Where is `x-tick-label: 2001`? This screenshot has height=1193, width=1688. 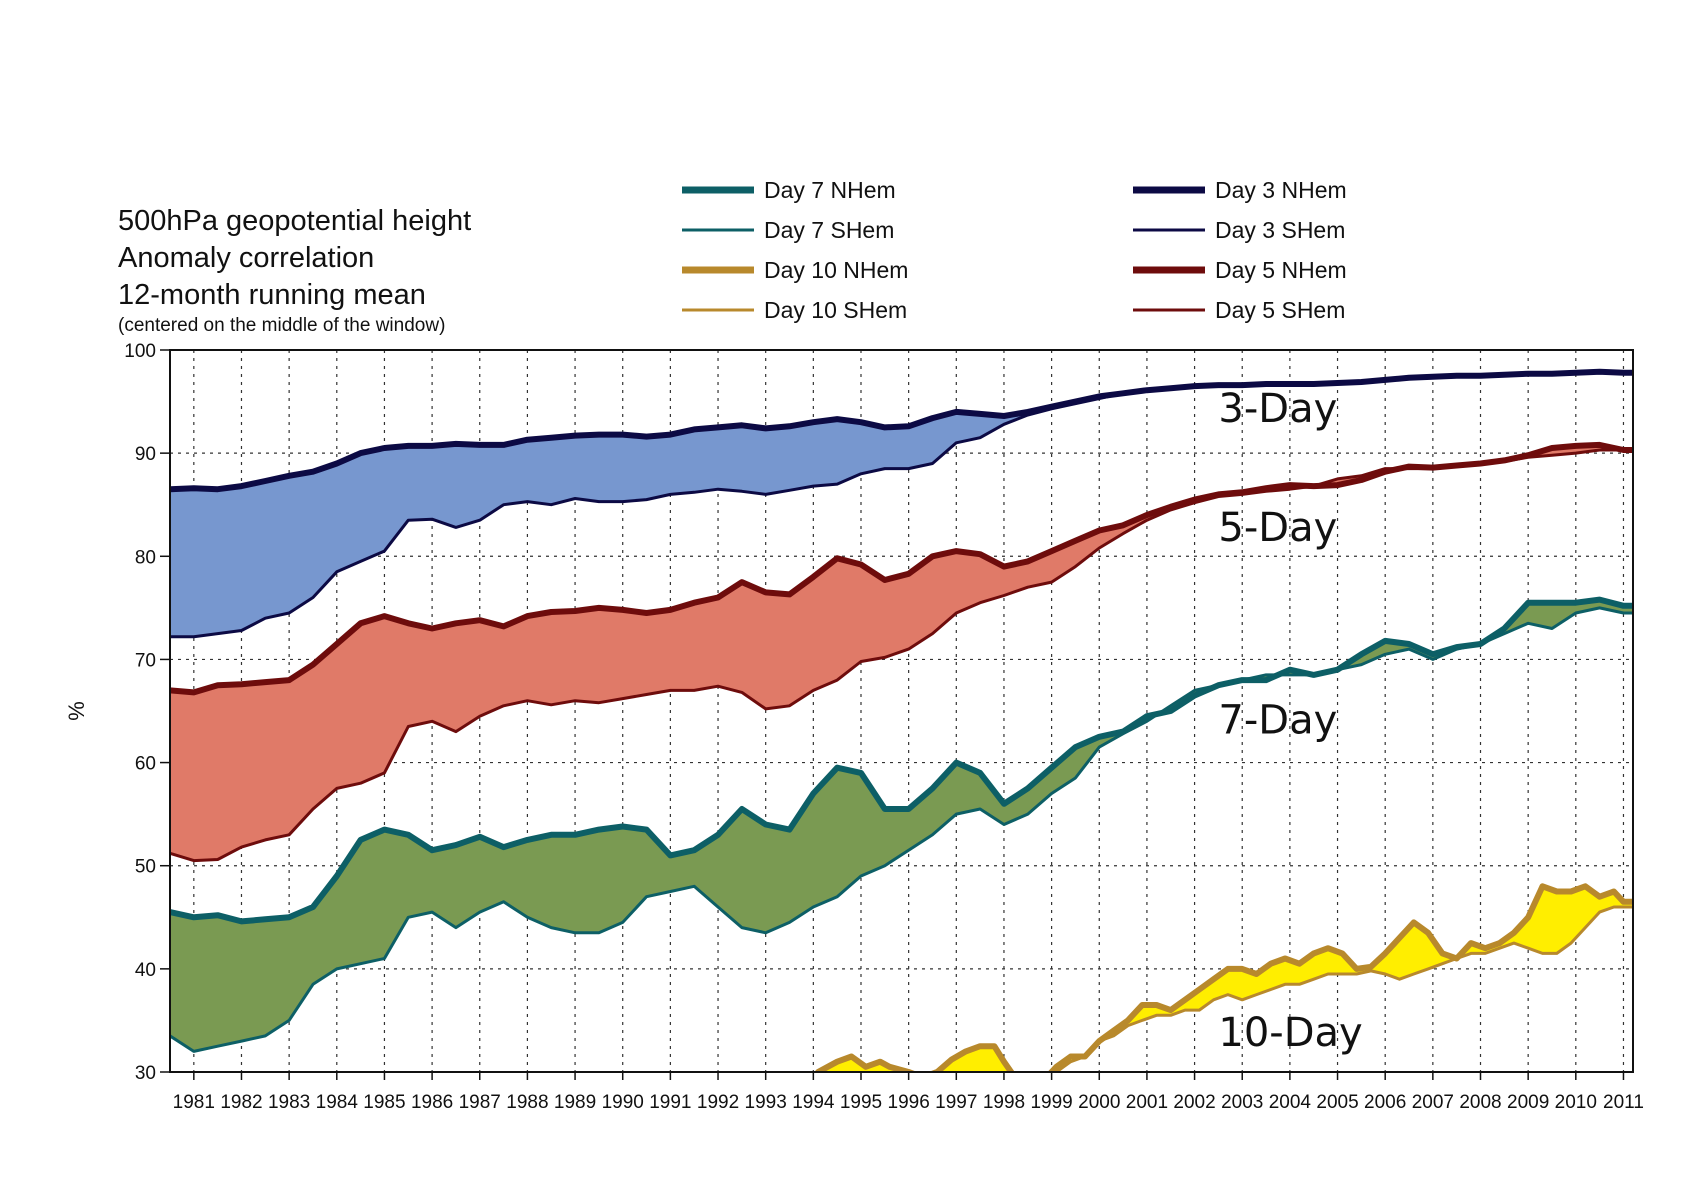
x-tick-label: 2001 is located at coordinates (1147, 1102).